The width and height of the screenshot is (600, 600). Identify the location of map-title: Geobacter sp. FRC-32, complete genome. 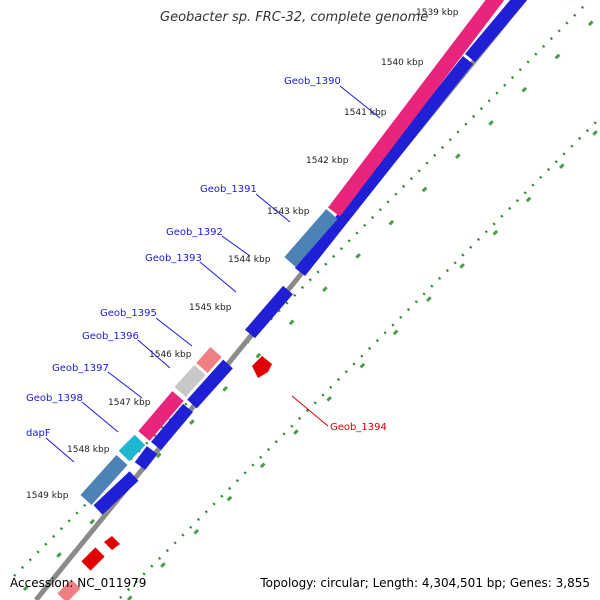
(294, 17).